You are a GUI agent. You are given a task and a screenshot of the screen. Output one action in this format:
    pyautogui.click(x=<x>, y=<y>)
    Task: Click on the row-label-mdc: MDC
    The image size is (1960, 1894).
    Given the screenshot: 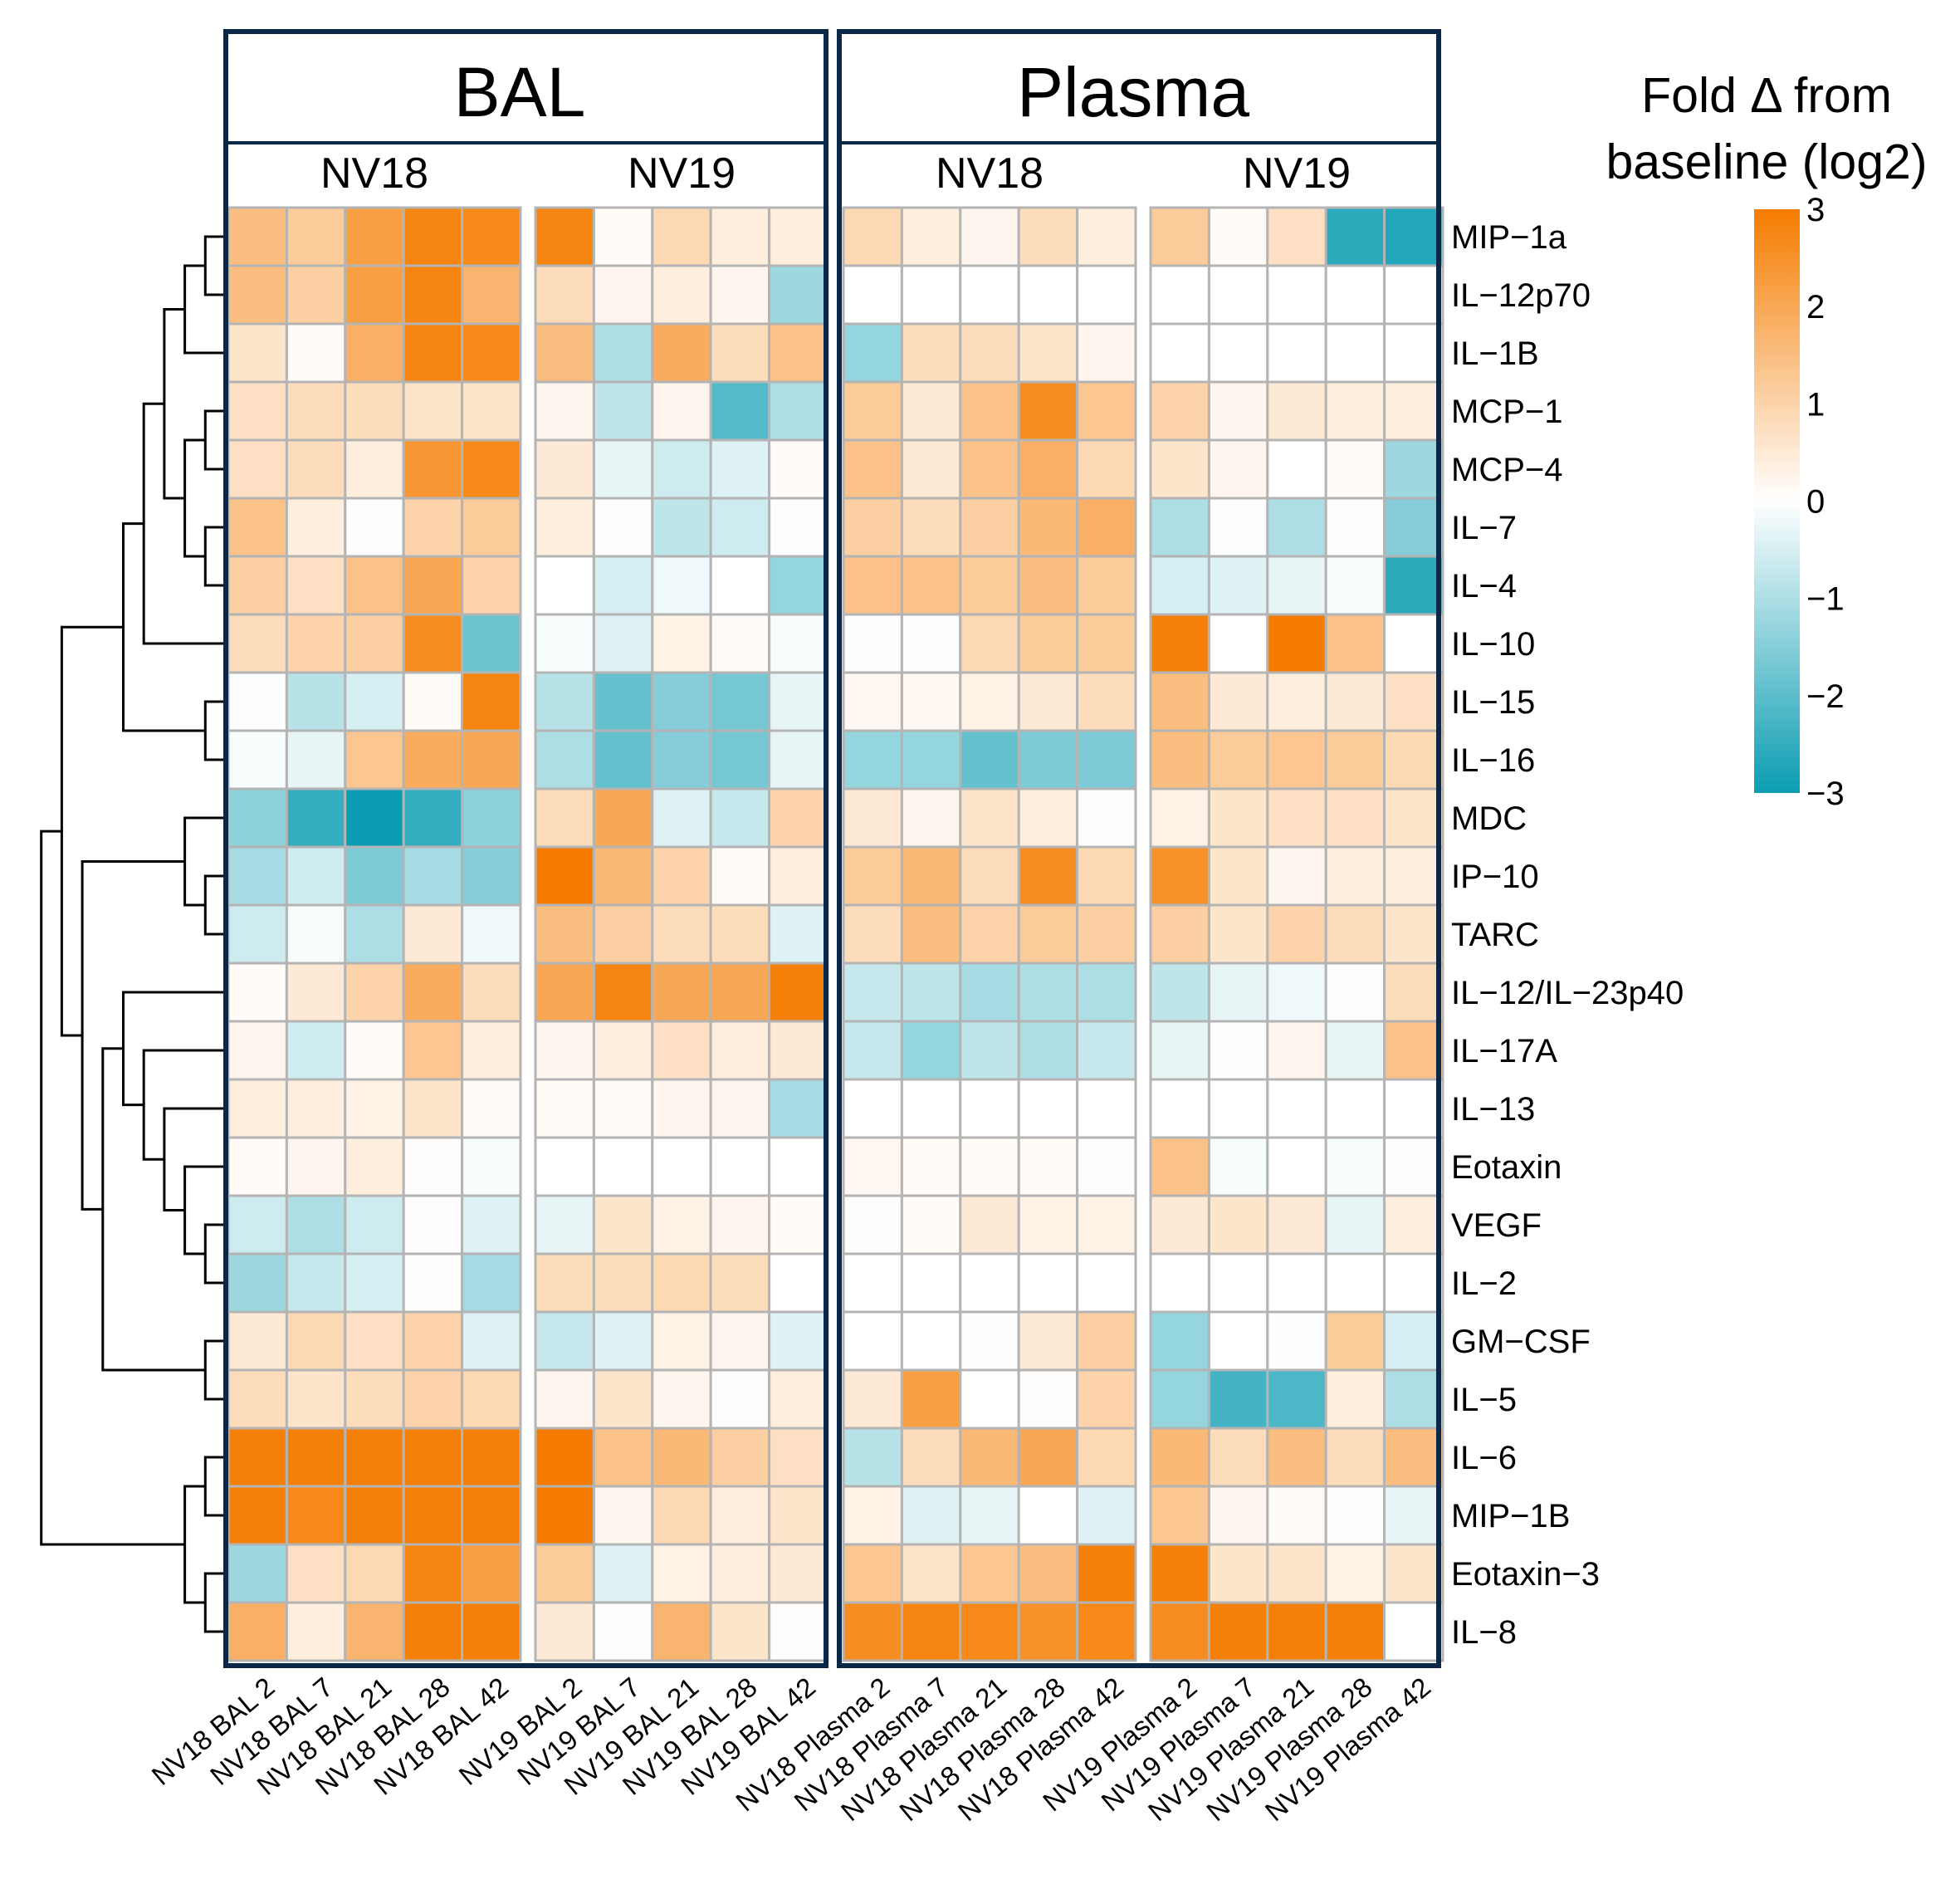 What is the action you would take?
    pyautogui.click(x=1489, y=818)
    